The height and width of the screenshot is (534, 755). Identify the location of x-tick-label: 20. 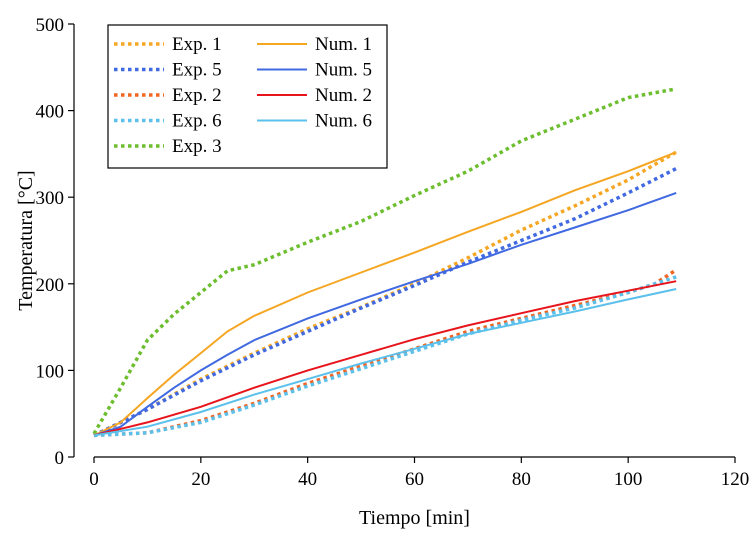
(200, 479).